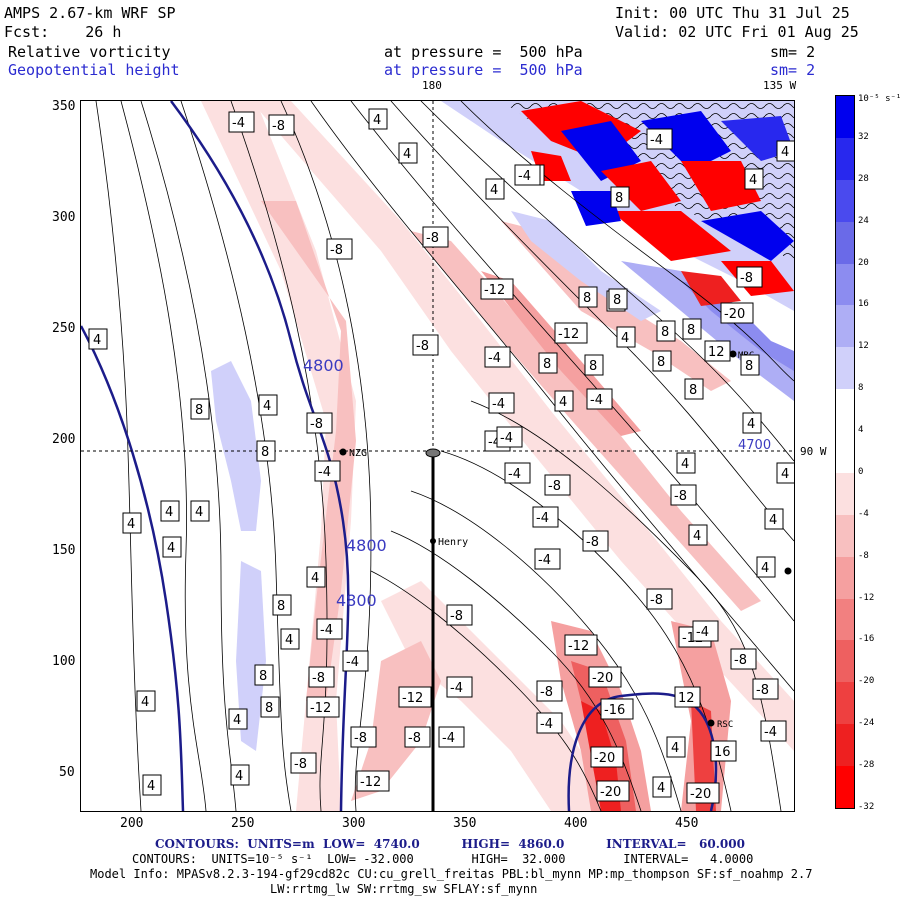 Image resolution: width=900 pixels, height=900 pixels. I want to click on colorbar-label: 8, so click(861, 388).